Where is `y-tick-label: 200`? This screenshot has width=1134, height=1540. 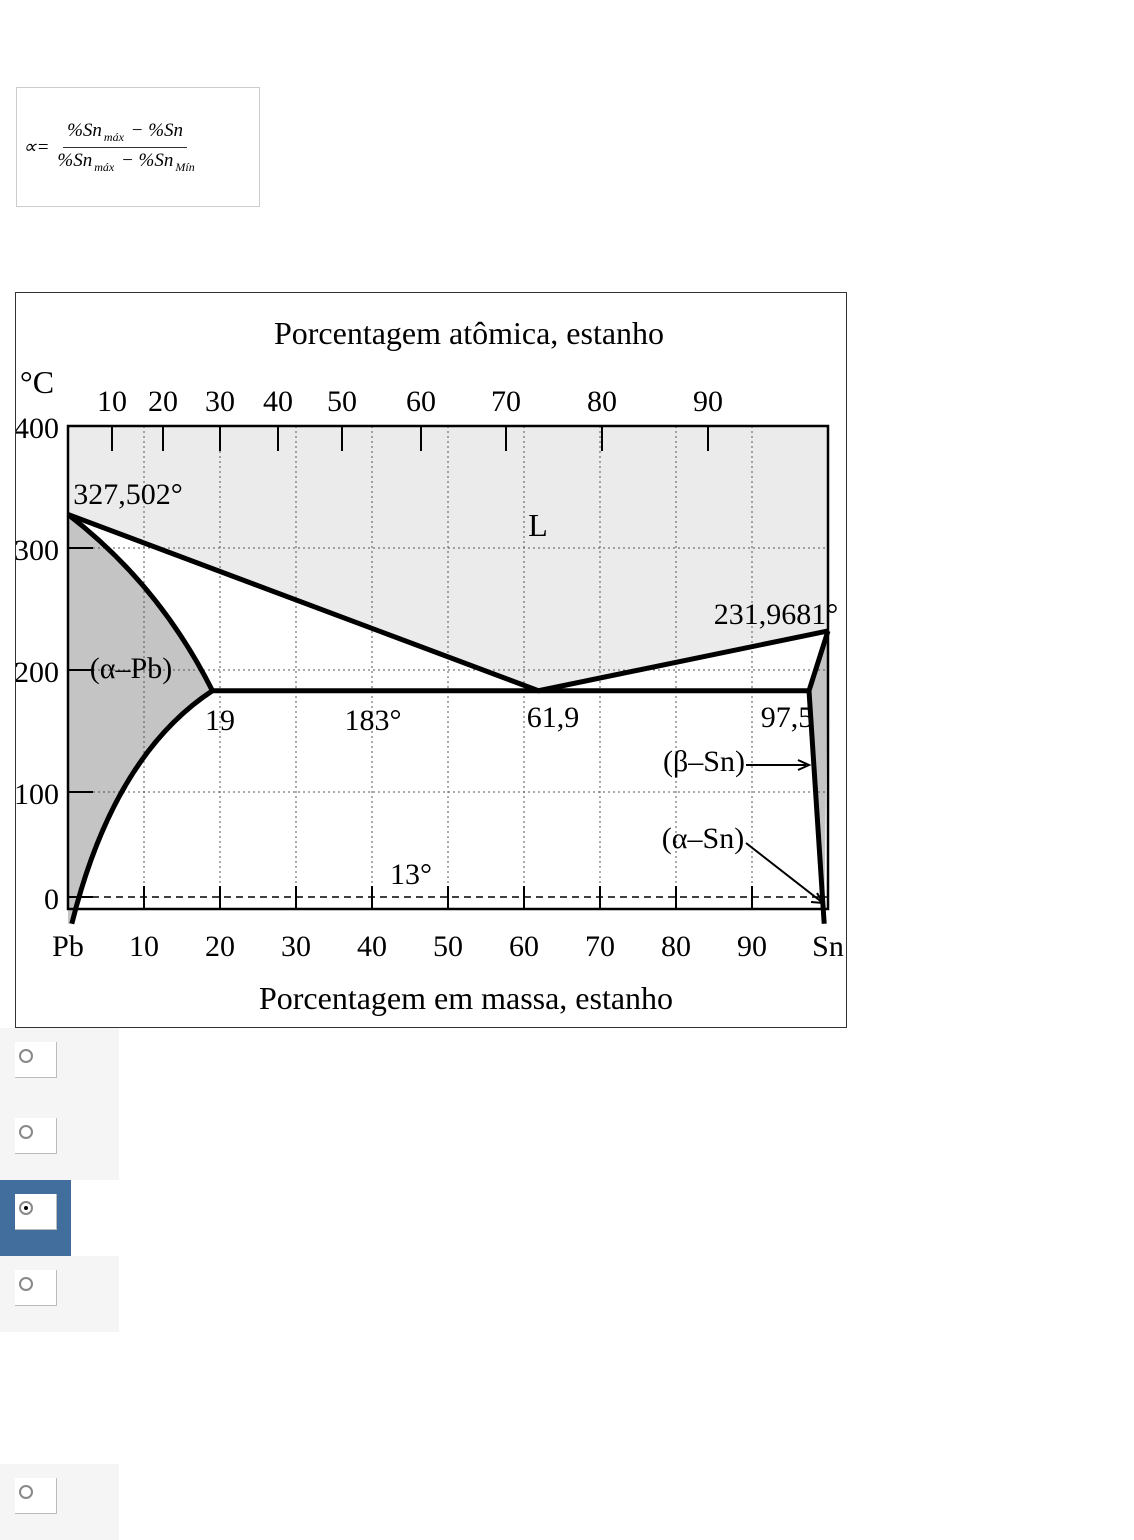 y-tick-label: 200 is located at coordinates (37, 672).